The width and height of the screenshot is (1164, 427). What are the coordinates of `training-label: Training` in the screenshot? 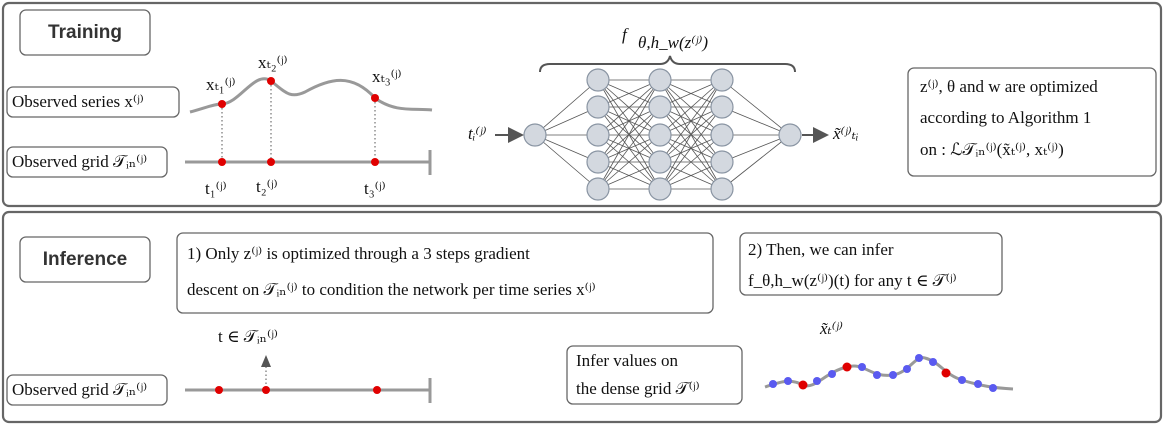 It's located at (85, 32).